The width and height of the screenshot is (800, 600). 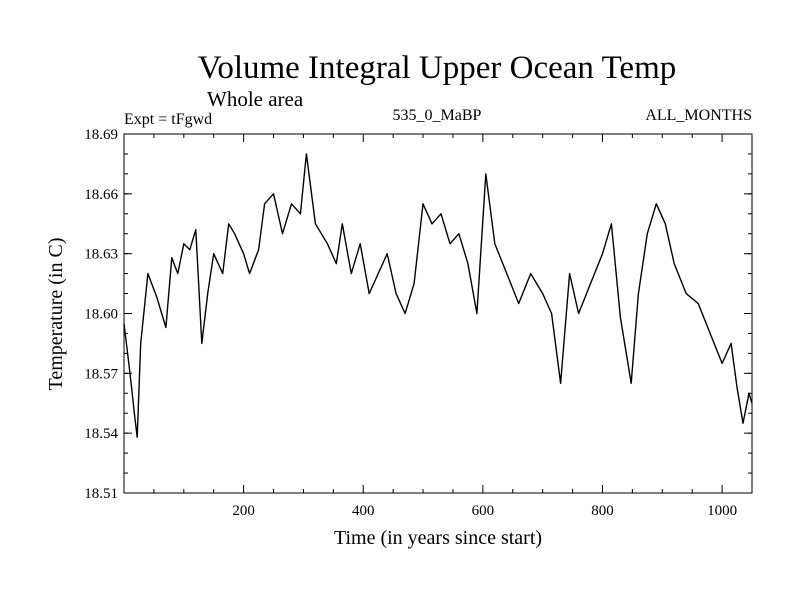 What do you see at coordinates (722, 511) in the screenshot?
I see `x-tick-label: 1000` at bounding box center [722, 511].